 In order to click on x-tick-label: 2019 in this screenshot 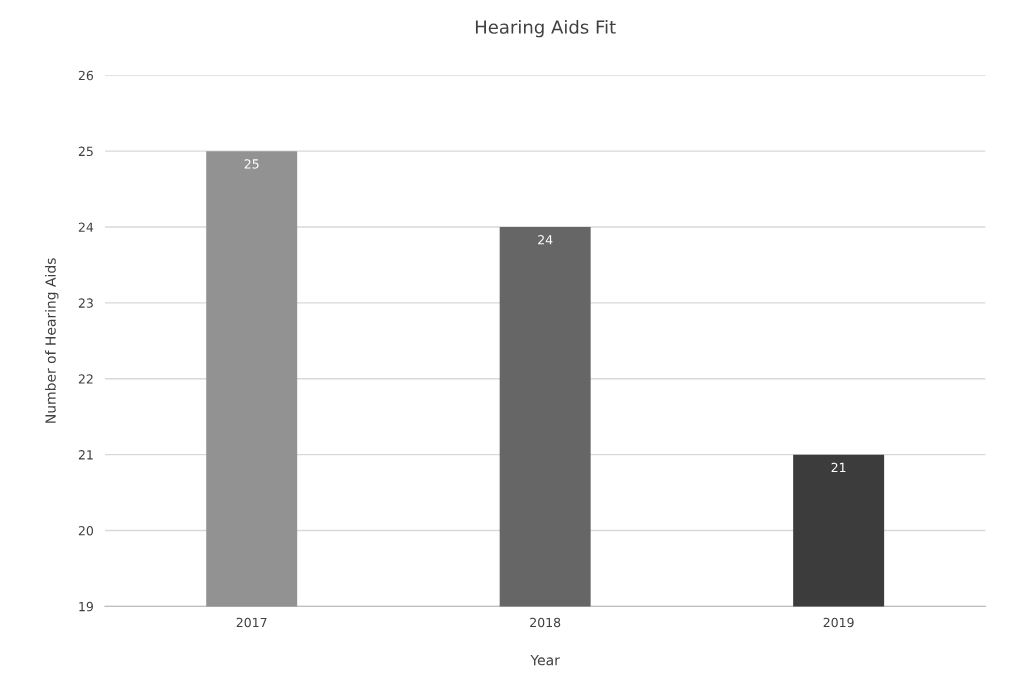, I will do `click(838, 622)`.